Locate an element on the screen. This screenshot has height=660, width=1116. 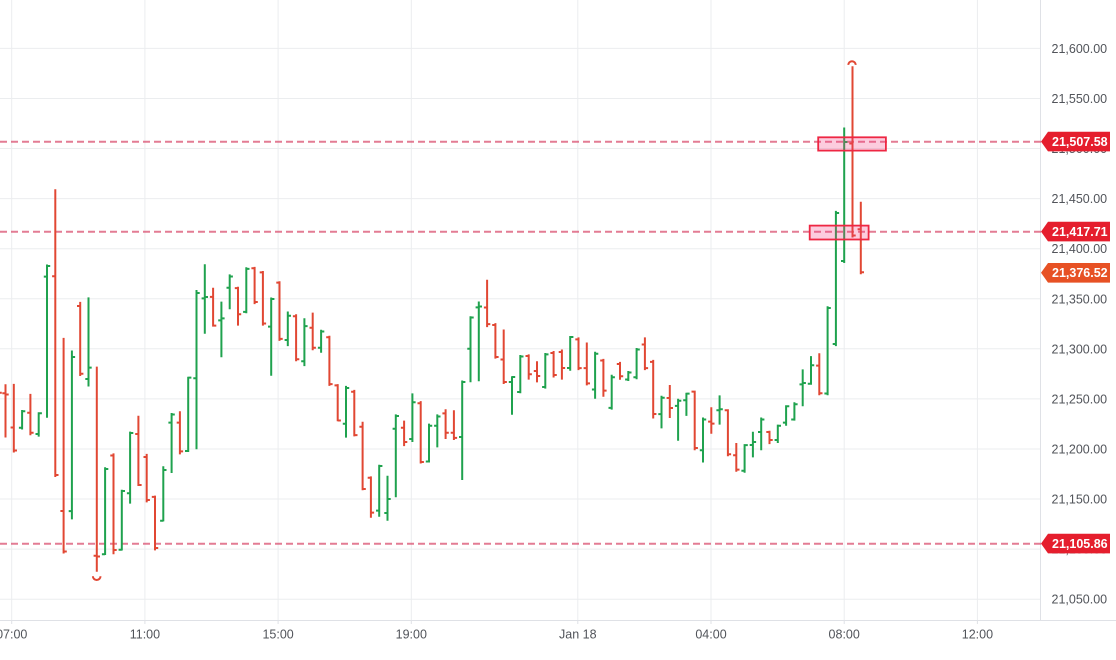
svg-text: 21,600.00 is located at coordinates (1080, 49).